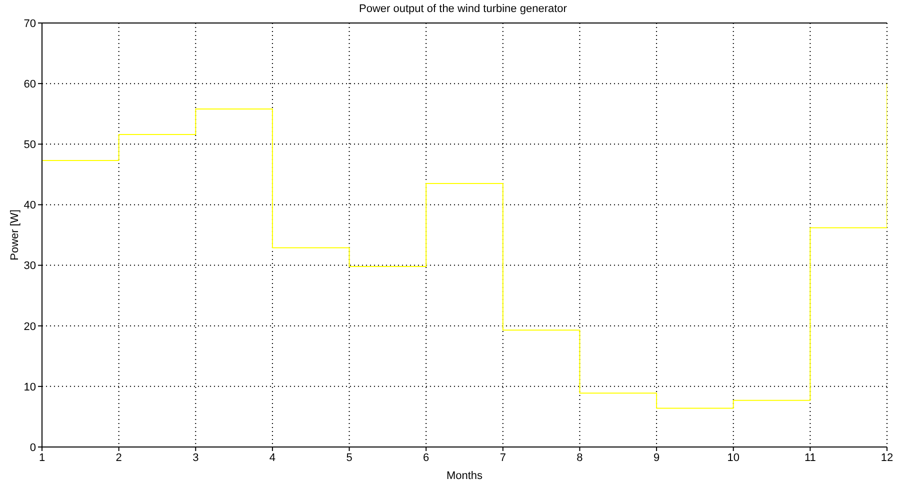 The image size is (897, 481). I want to click on y-tick-label: 30, so click(30, 266).